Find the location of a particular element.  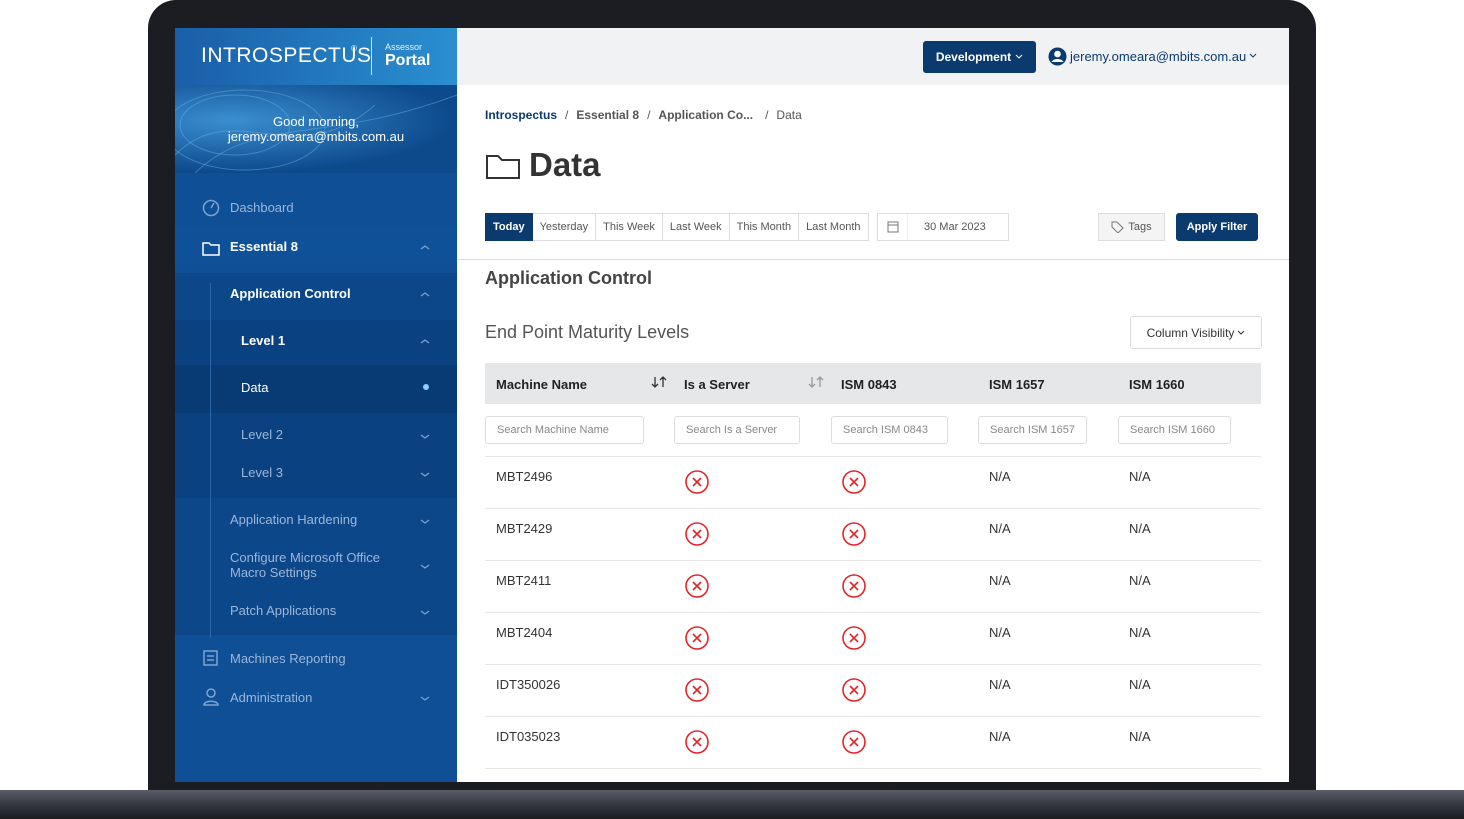

crumb: Data is located at coordinates (789, 115).